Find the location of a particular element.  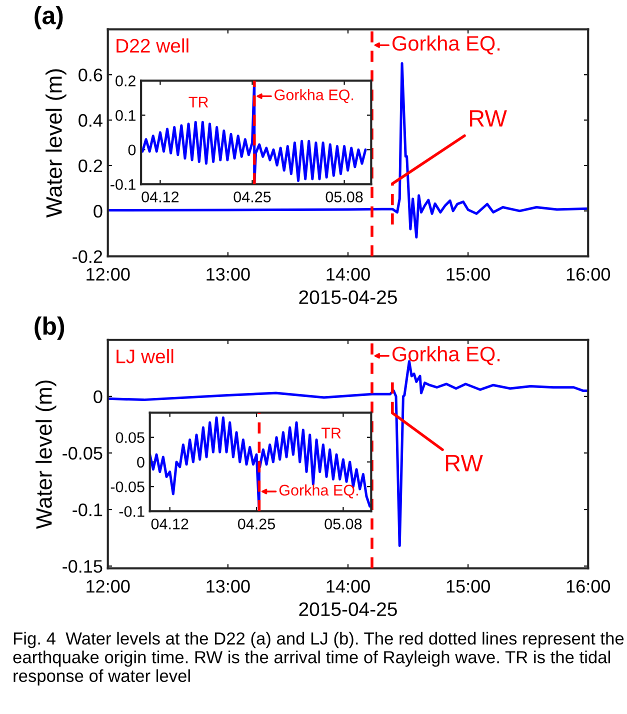

chart-subtitle: LJ well is located at coordinates (145, 356).